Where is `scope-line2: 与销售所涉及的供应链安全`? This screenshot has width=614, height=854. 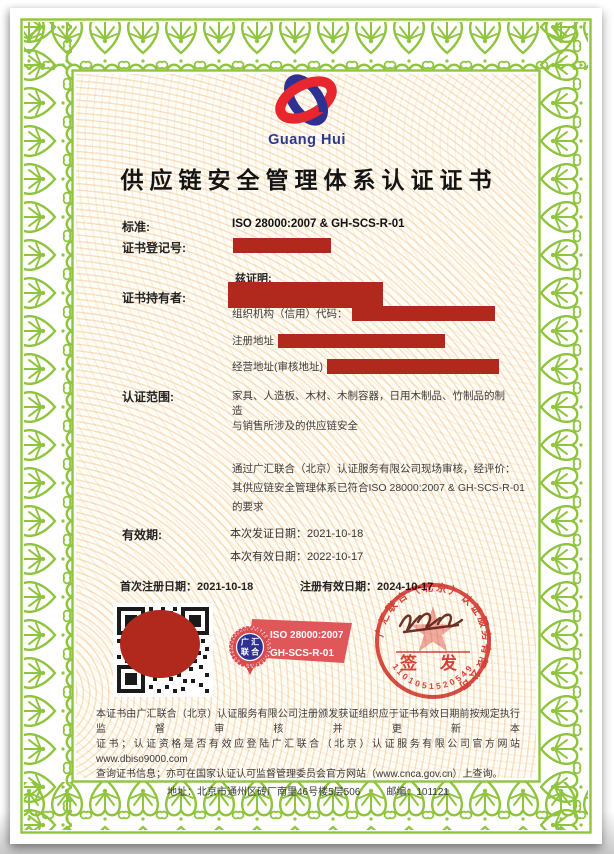
scope-line2: 与销售所涉及的供应链安全 is located at coordinates (295, 426).